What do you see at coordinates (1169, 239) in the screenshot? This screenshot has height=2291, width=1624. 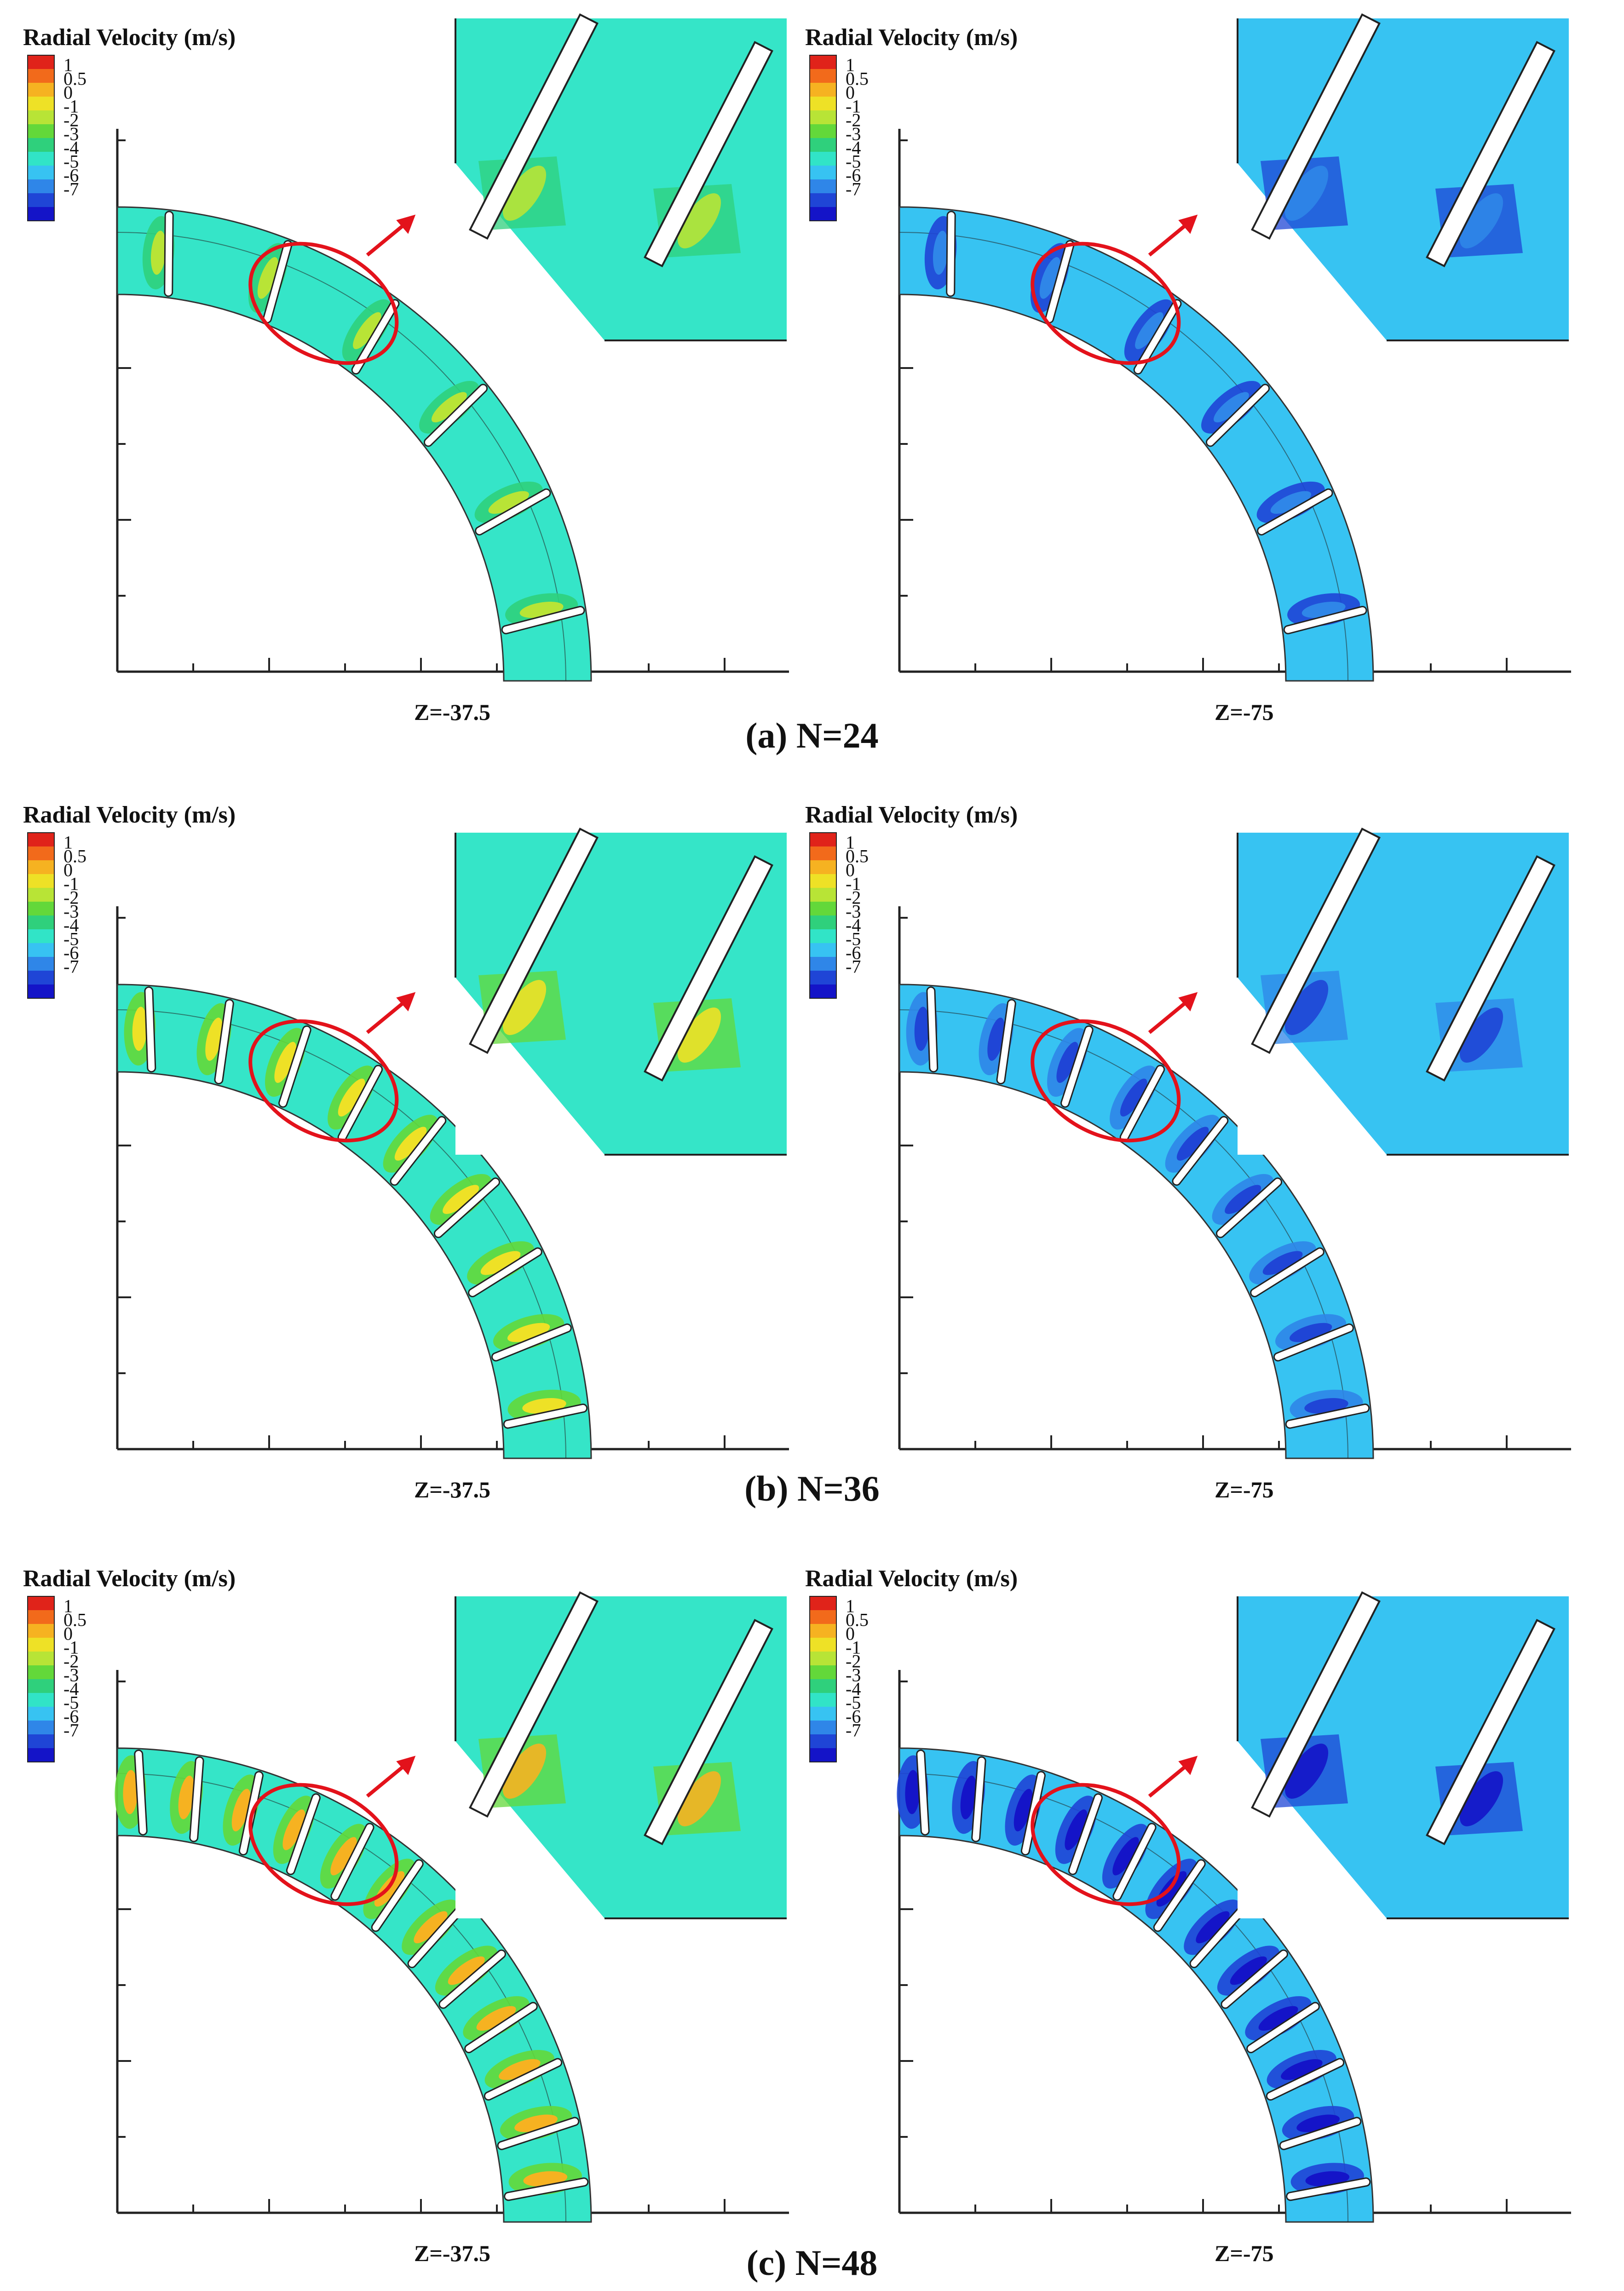 I see `highlight-arrow` at bounding box center [1169, 239].